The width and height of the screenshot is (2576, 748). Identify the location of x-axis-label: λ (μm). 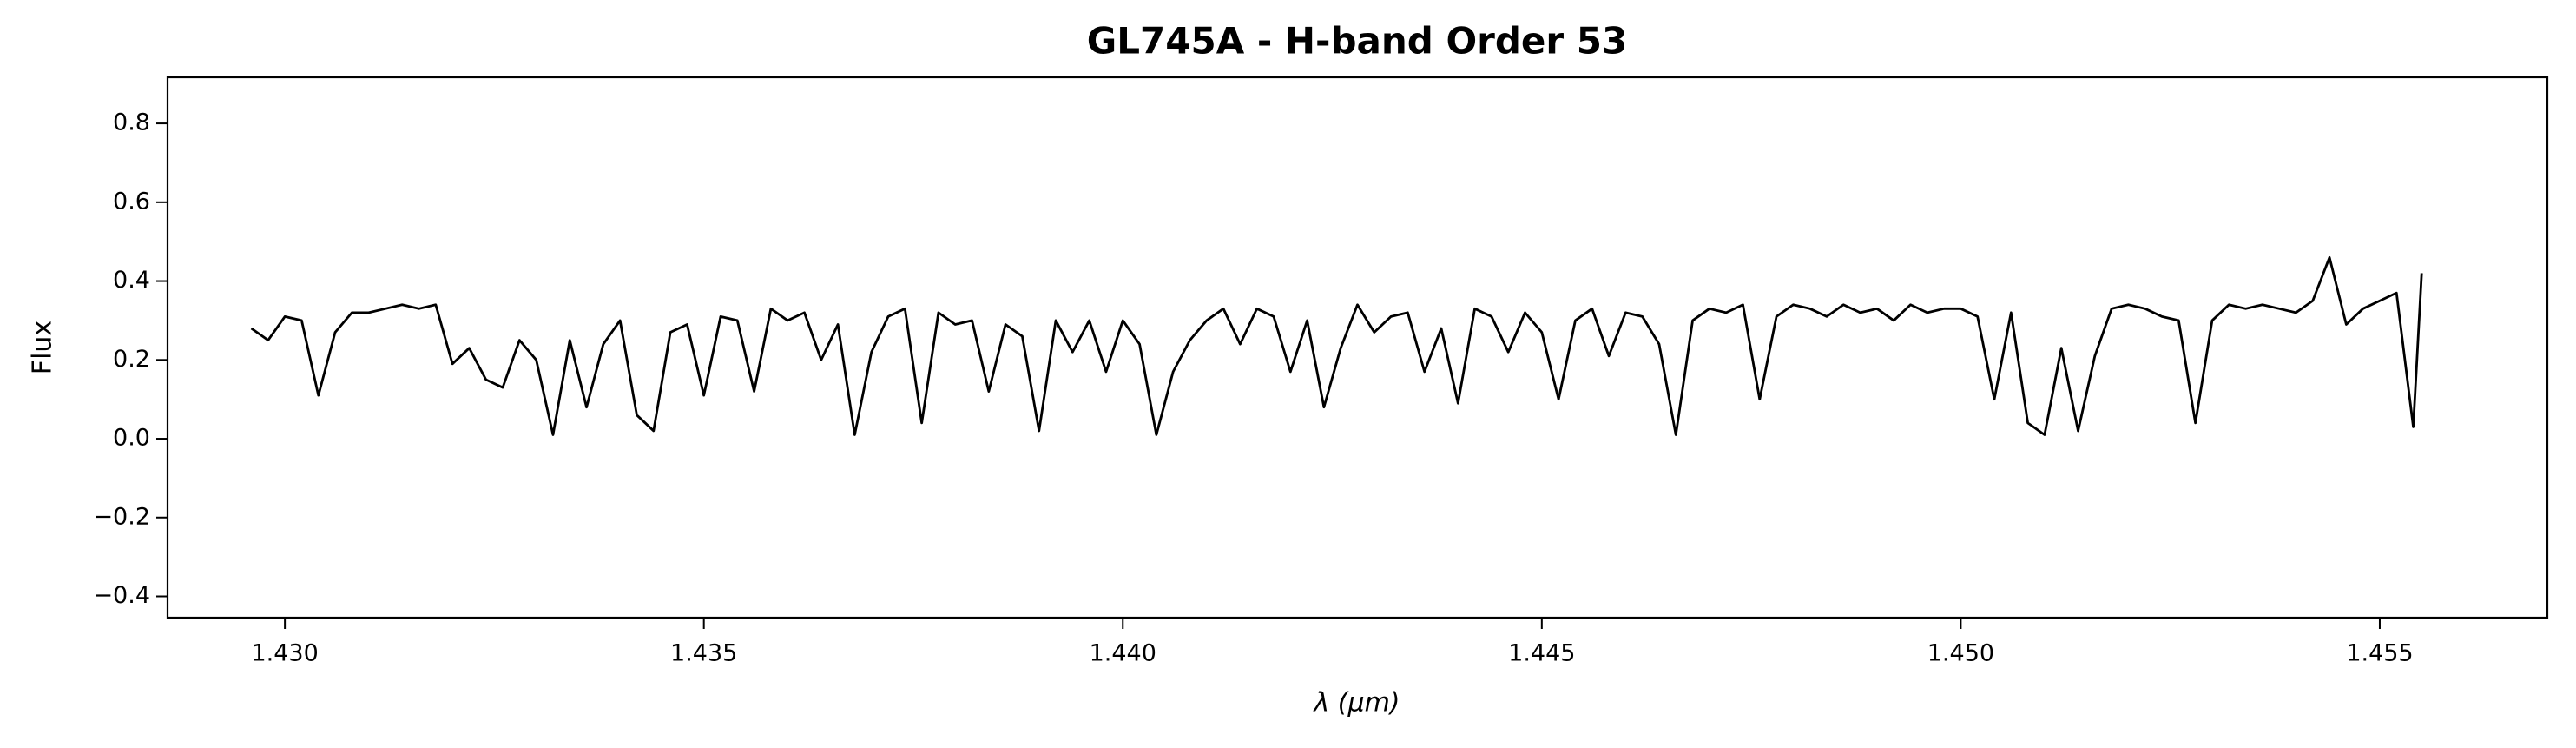
(1356, 703).